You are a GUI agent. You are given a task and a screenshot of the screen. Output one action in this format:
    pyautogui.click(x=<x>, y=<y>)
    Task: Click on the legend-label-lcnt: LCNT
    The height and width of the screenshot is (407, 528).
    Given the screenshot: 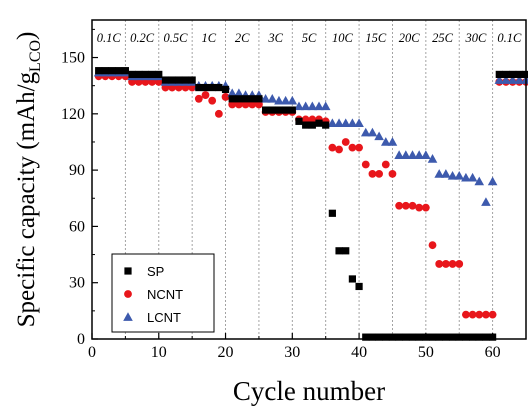 What is the action you would take?
    pyautogui.click(x=164, y=317)
    